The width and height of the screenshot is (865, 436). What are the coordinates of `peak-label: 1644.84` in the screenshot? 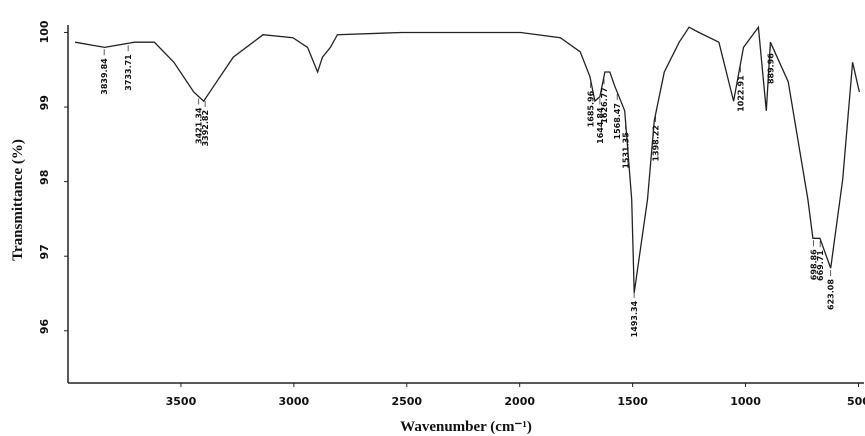 It's located at (600, 125).